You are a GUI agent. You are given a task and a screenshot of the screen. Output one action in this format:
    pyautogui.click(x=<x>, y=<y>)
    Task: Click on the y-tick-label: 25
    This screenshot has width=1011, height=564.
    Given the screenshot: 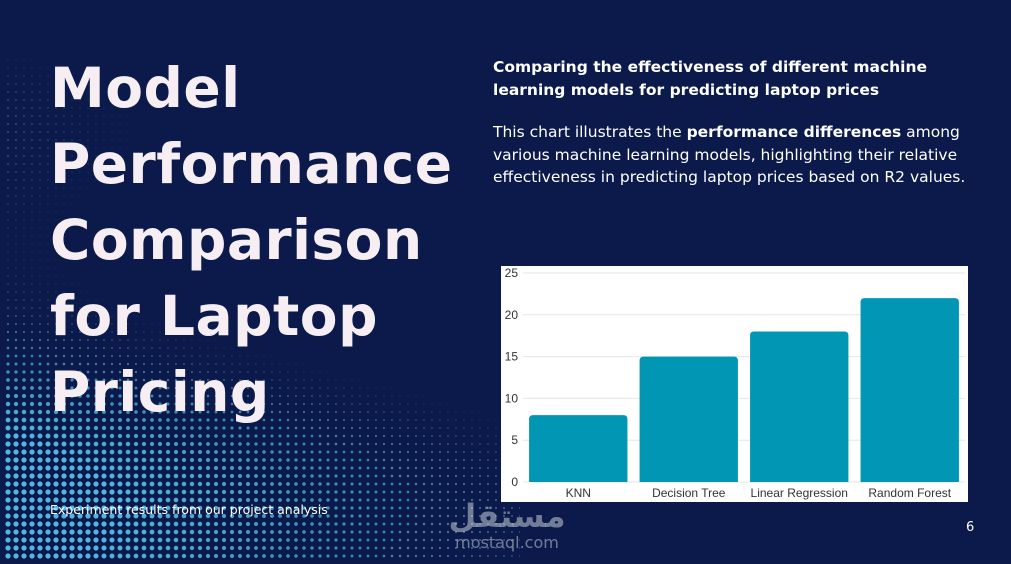 What is the action you would take?
    pyautogui.click(x=512, y=273)
    